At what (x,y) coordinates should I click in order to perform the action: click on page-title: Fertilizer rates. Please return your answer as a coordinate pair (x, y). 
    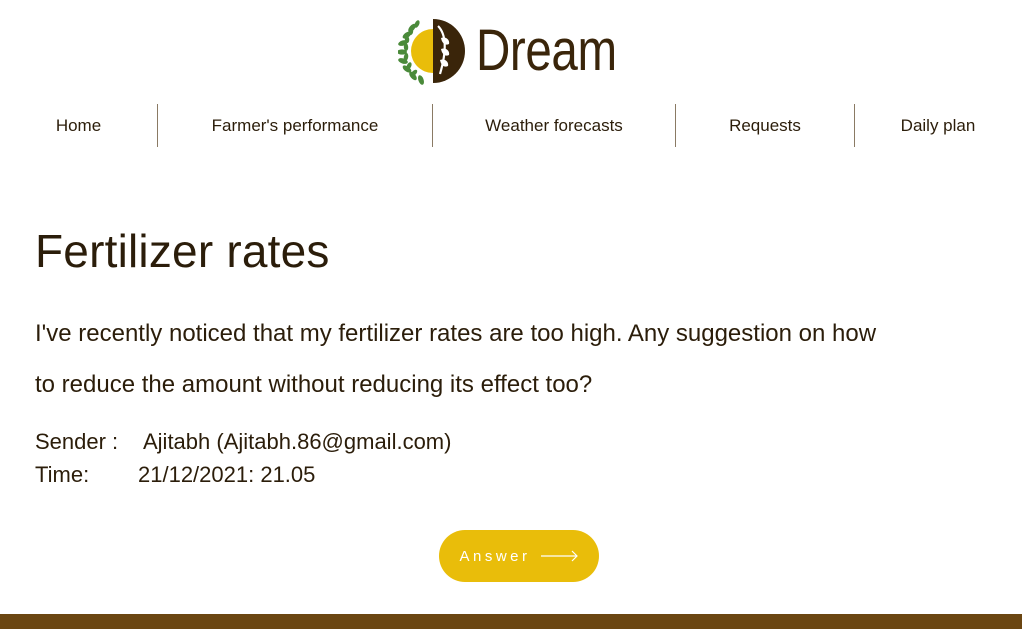
    Looking at the image, I should click on (182, 251).